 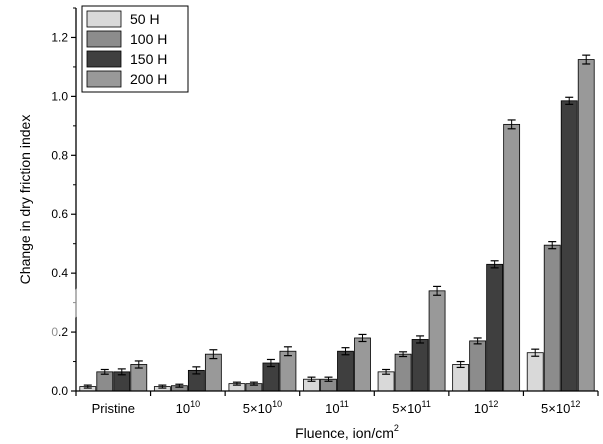 What do you see at coordinates (148, 39) in the screenshot?
I see `legend-label: 100 H` at bounding box center [148, 39].